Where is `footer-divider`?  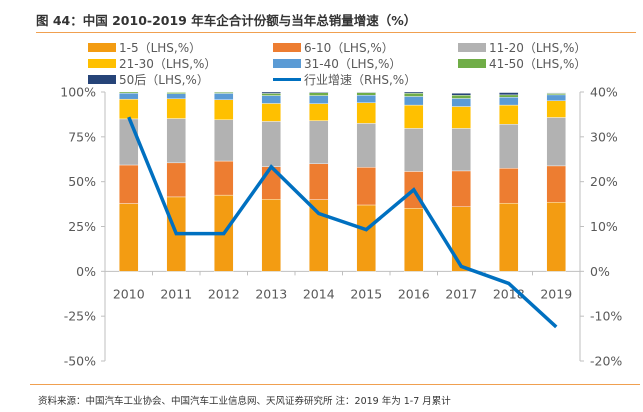
footer-divider is located at coordinates (335, 384).